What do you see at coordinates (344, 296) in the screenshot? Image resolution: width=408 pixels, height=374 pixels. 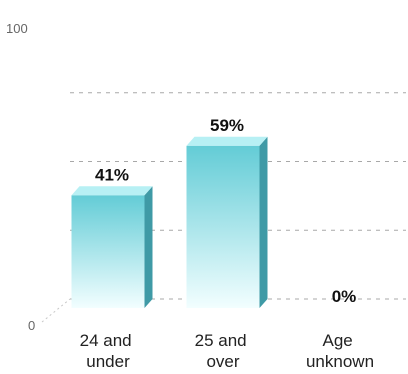 I see `data-label: 0%` at bounding box center [344, 296].